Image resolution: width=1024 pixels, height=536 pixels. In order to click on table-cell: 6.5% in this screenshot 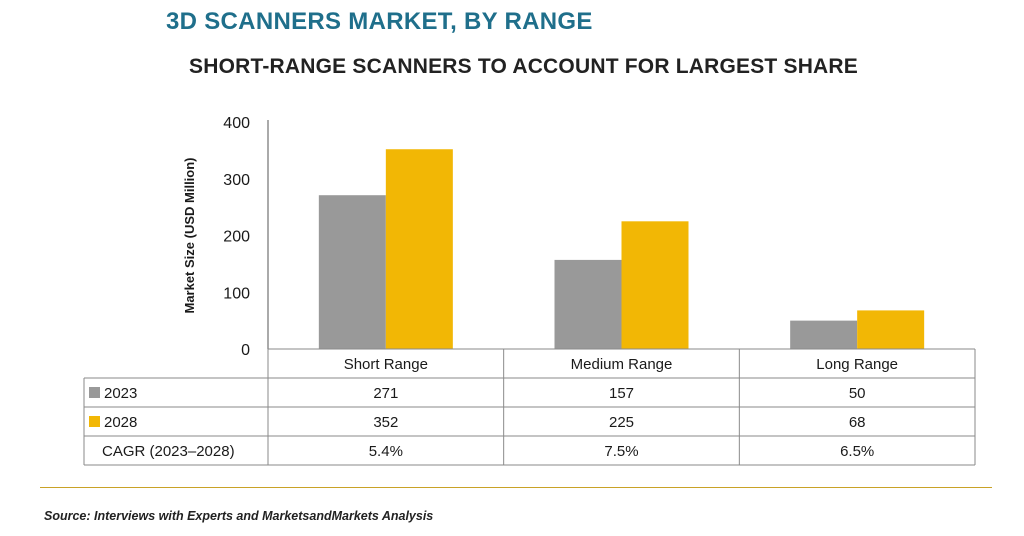, I will do `click(857, 451)`.